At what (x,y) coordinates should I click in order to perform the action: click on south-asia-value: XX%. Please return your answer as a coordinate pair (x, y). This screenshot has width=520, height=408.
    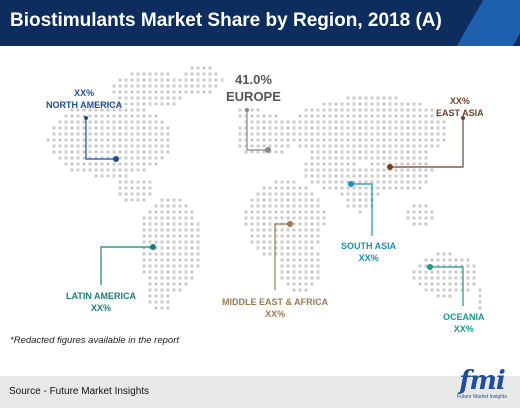
    Looking at the image, I should click on (368, 258).